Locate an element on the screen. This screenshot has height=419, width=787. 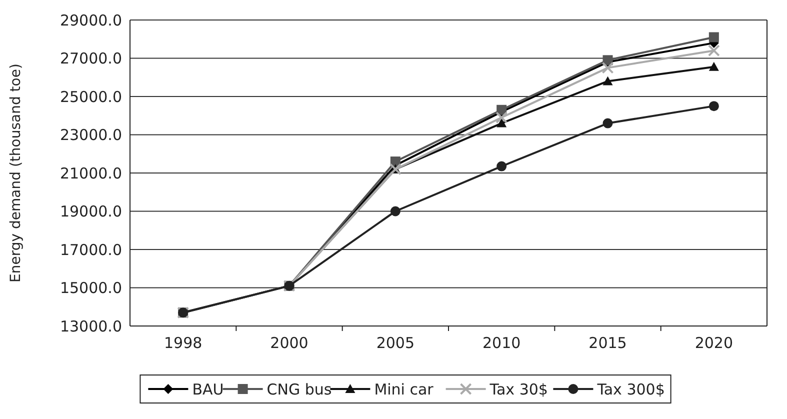
legend-label: CNG bus is located at coordinates (299, 389).